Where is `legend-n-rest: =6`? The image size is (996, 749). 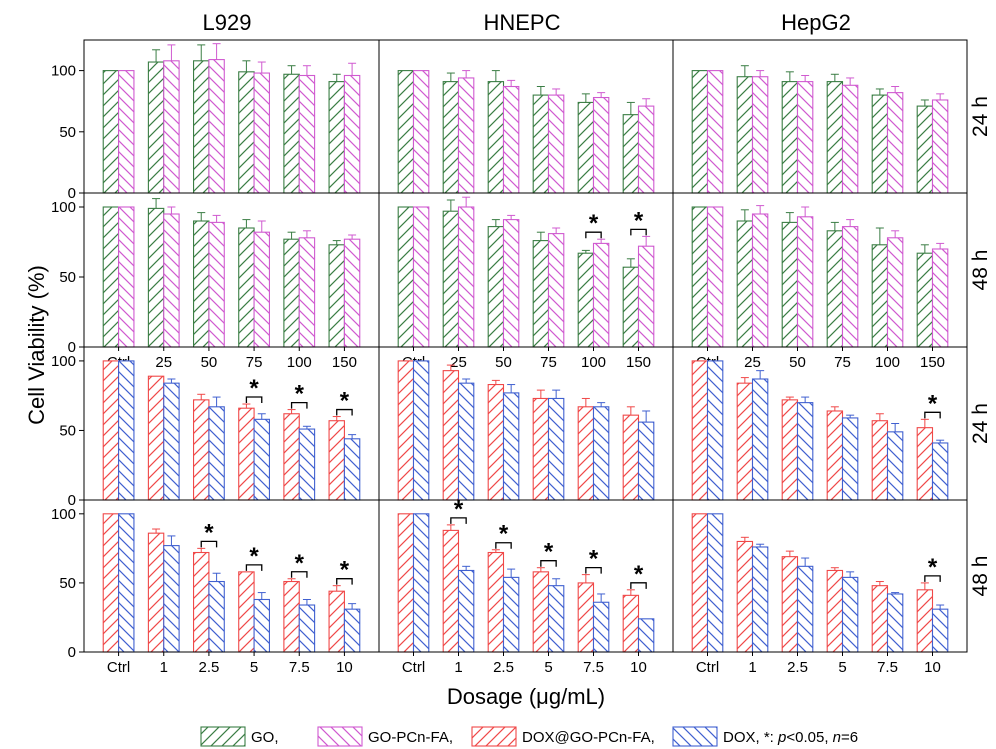
legend-n-rest: =6 is located at coordinates (849, 737).